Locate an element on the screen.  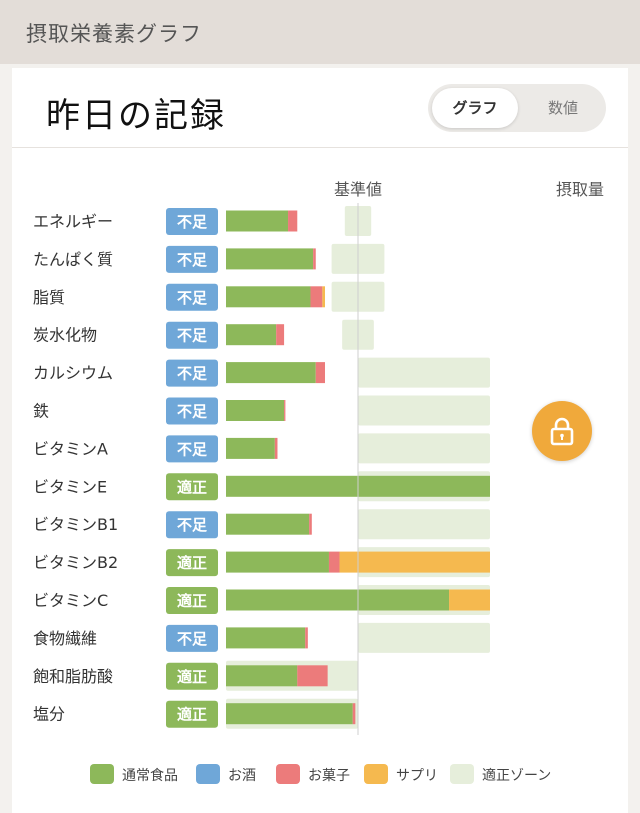
category-label: ビタミンB2 is located at coordinates (75, 562).